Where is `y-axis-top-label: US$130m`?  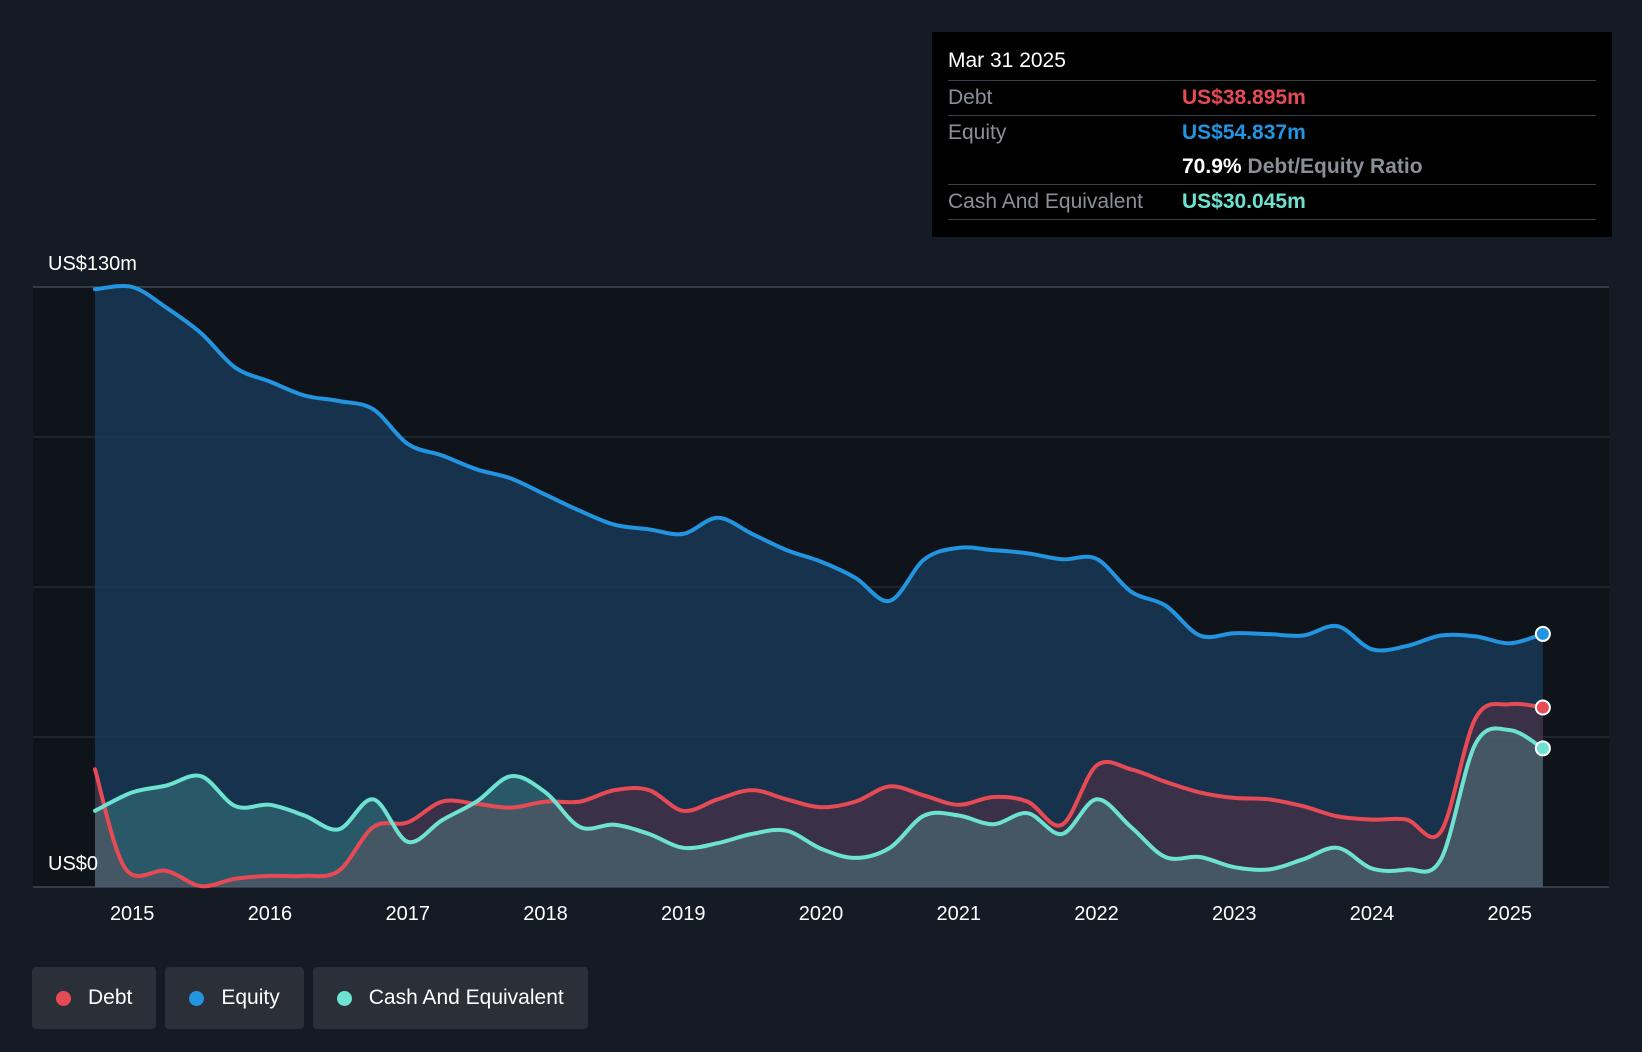
y-axis-top-label: US$130m is located at coordinates (92, 264).